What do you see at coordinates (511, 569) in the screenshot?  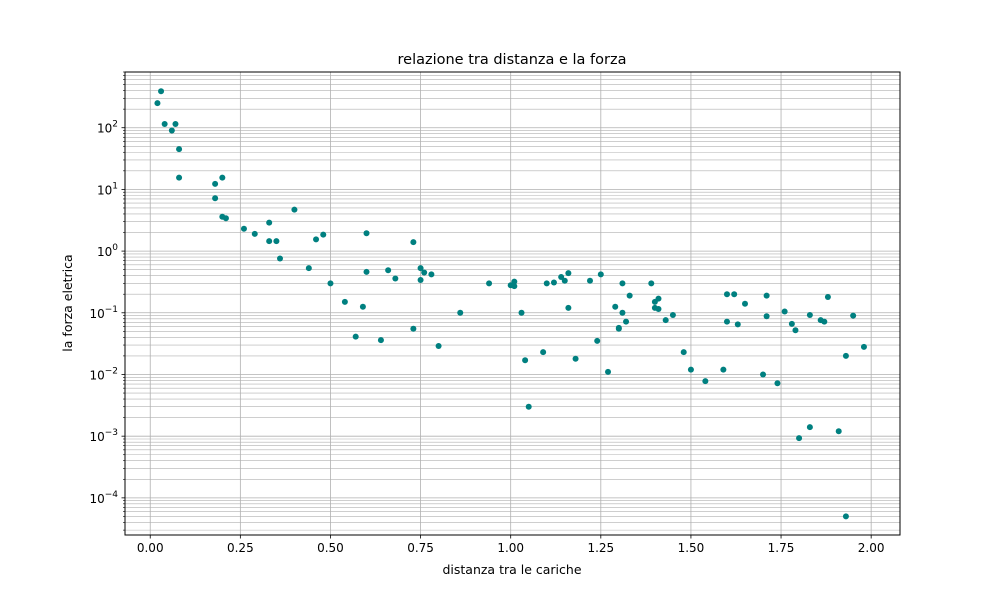 I see `x-axis-label: distanza tra le cariche` at bounding box center [511, 569].